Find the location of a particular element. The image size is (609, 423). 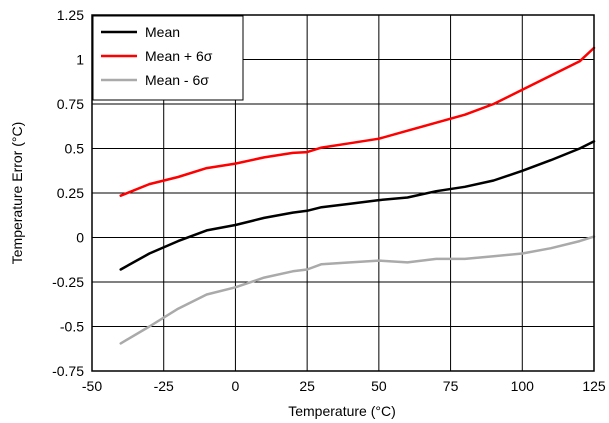

legend-box is located at coordinates (168, 58).